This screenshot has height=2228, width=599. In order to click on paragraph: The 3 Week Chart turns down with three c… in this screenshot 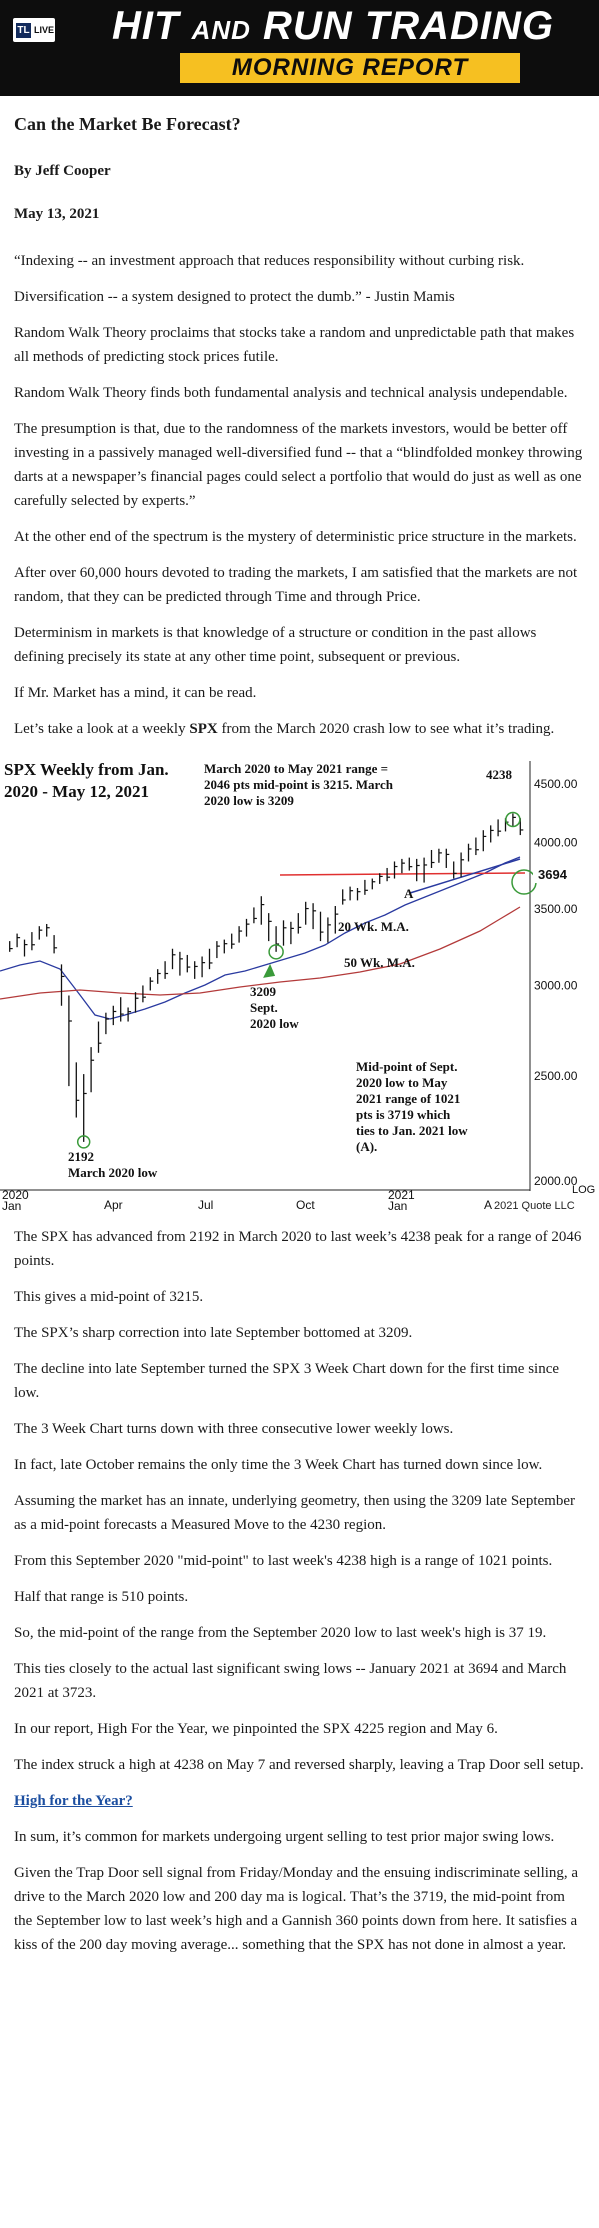, I will do `click(234, 1429)`.